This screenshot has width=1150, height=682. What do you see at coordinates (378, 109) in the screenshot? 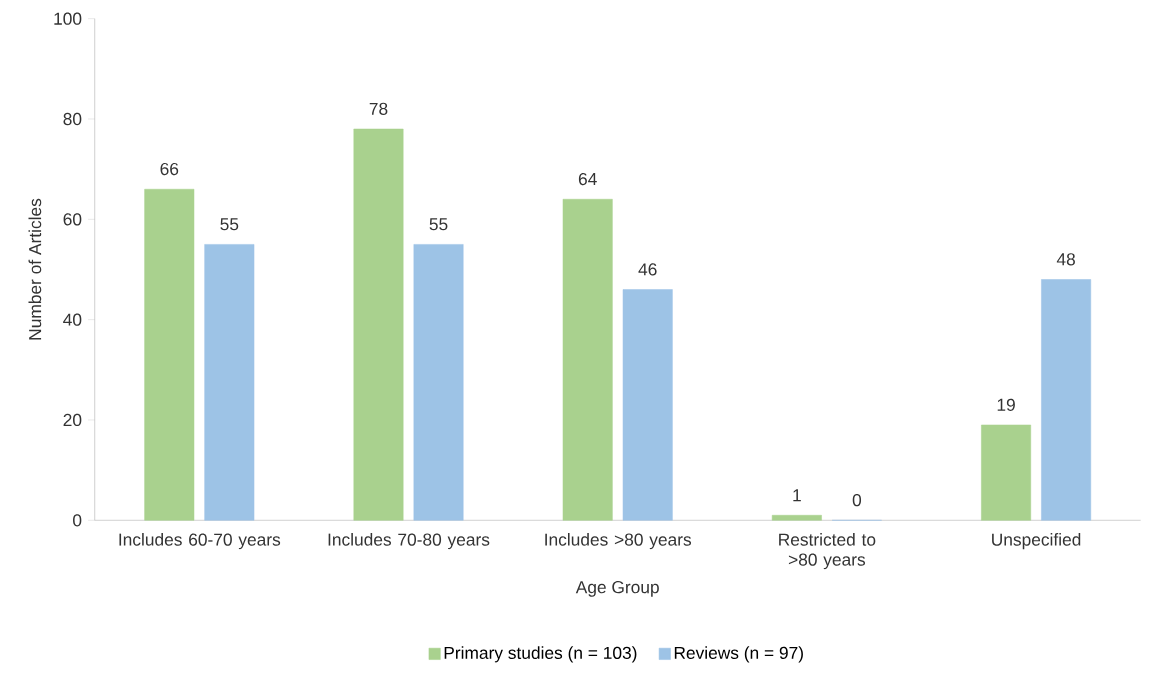
I see `data-label: 78` at bounding box center [378, 109].